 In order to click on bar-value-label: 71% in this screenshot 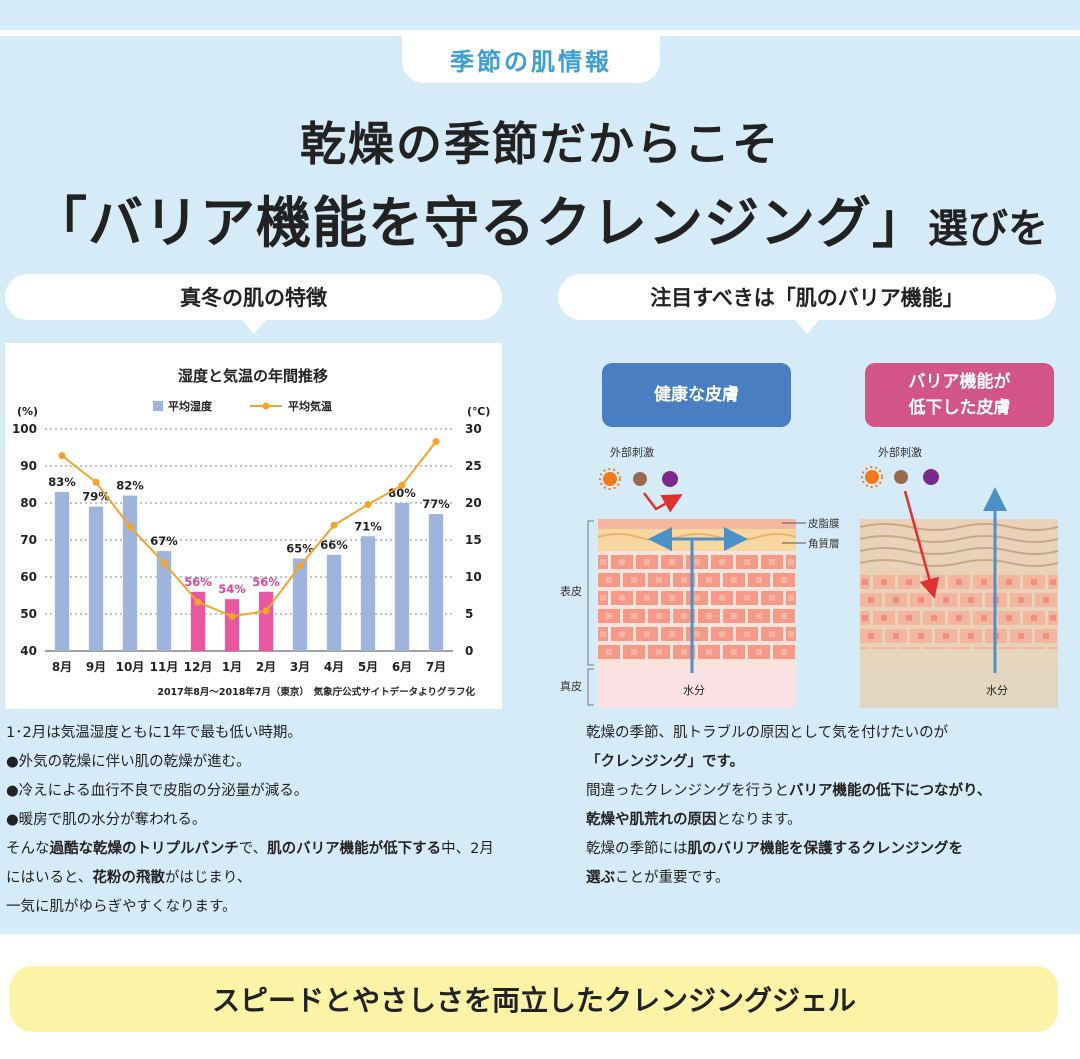, I will do `click(368, 526)`.